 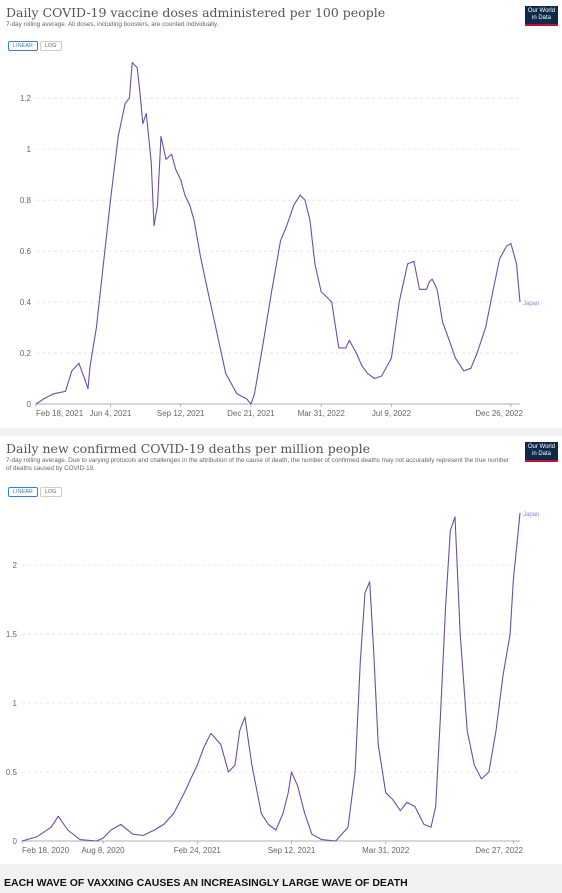 What do you see at coordinates (26, 353) in the screenshot?
I see `y-tick-label: 0.2` at bounding box center [26, 353].